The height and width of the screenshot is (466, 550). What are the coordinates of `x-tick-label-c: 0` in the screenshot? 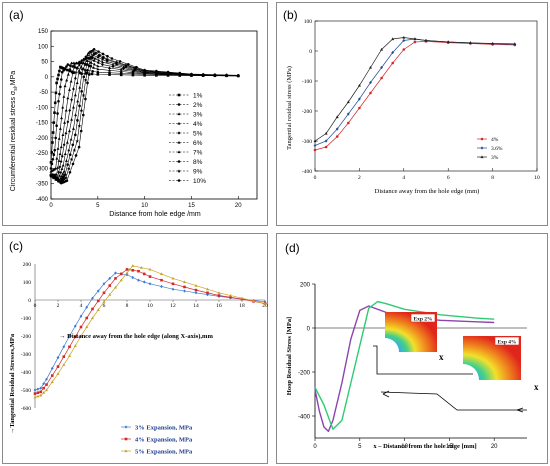 It's located at (35, 306).